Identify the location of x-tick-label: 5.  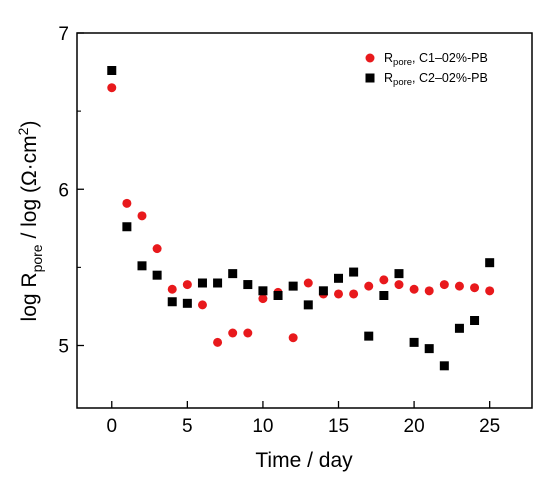
(187, 426).